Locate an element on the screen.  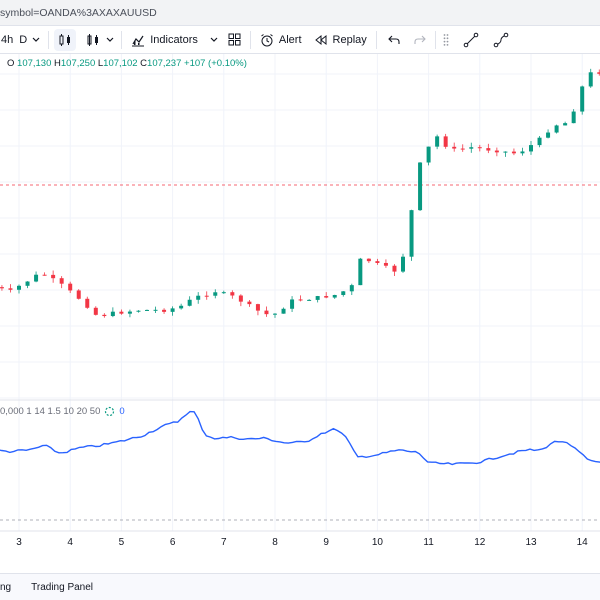
drag-handle is located at coordinates (446, 40).